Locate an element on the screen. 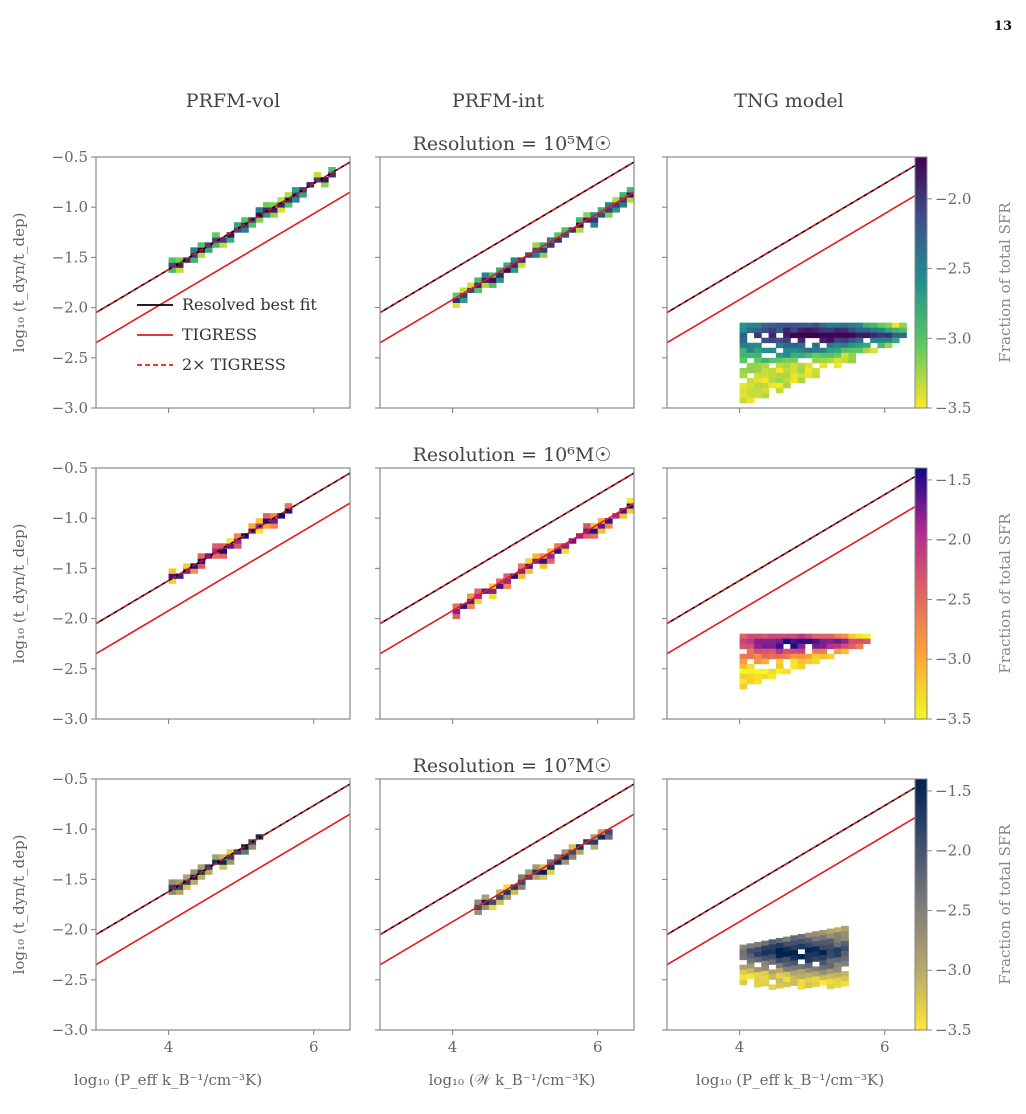 Image resolution: width=1026 pixels, height=1114 pixels. axes-frame-r2c1 is located at coordinates (507, 904).